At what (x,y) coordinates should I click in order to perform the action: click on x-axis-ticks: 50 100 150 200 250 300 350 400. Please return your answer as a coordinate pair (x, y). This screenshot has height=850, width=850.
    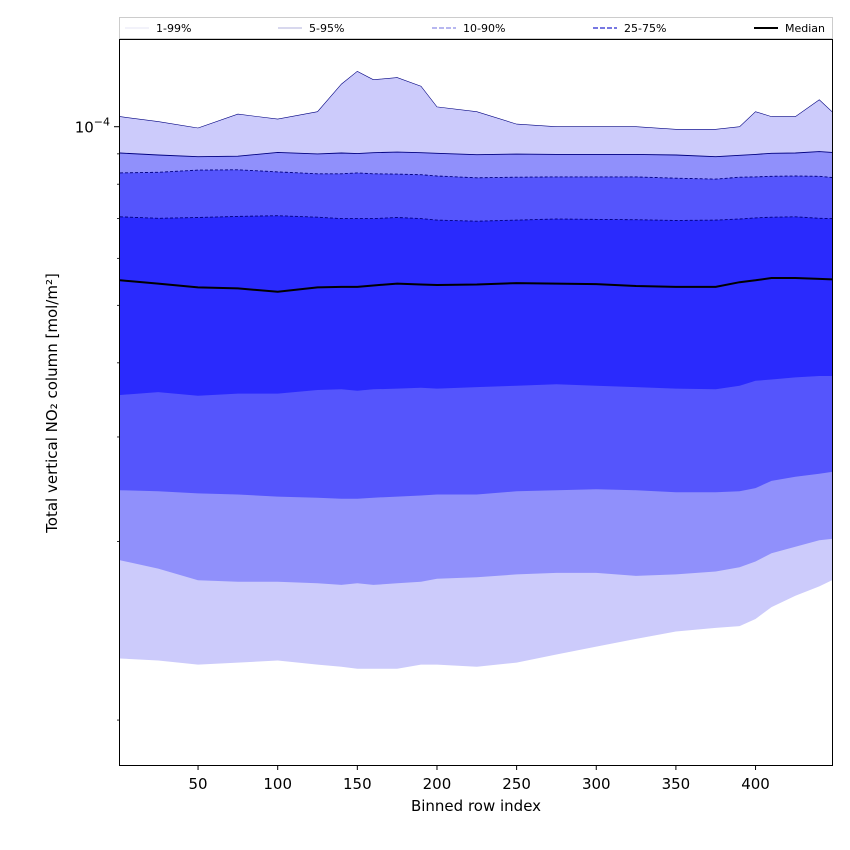
    Looking at the image, I should click on (479, 779).